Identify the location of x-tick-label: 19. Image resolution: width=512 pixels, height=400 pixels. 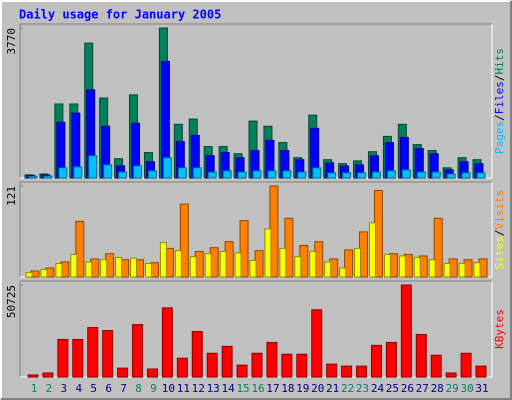
(302, 388).